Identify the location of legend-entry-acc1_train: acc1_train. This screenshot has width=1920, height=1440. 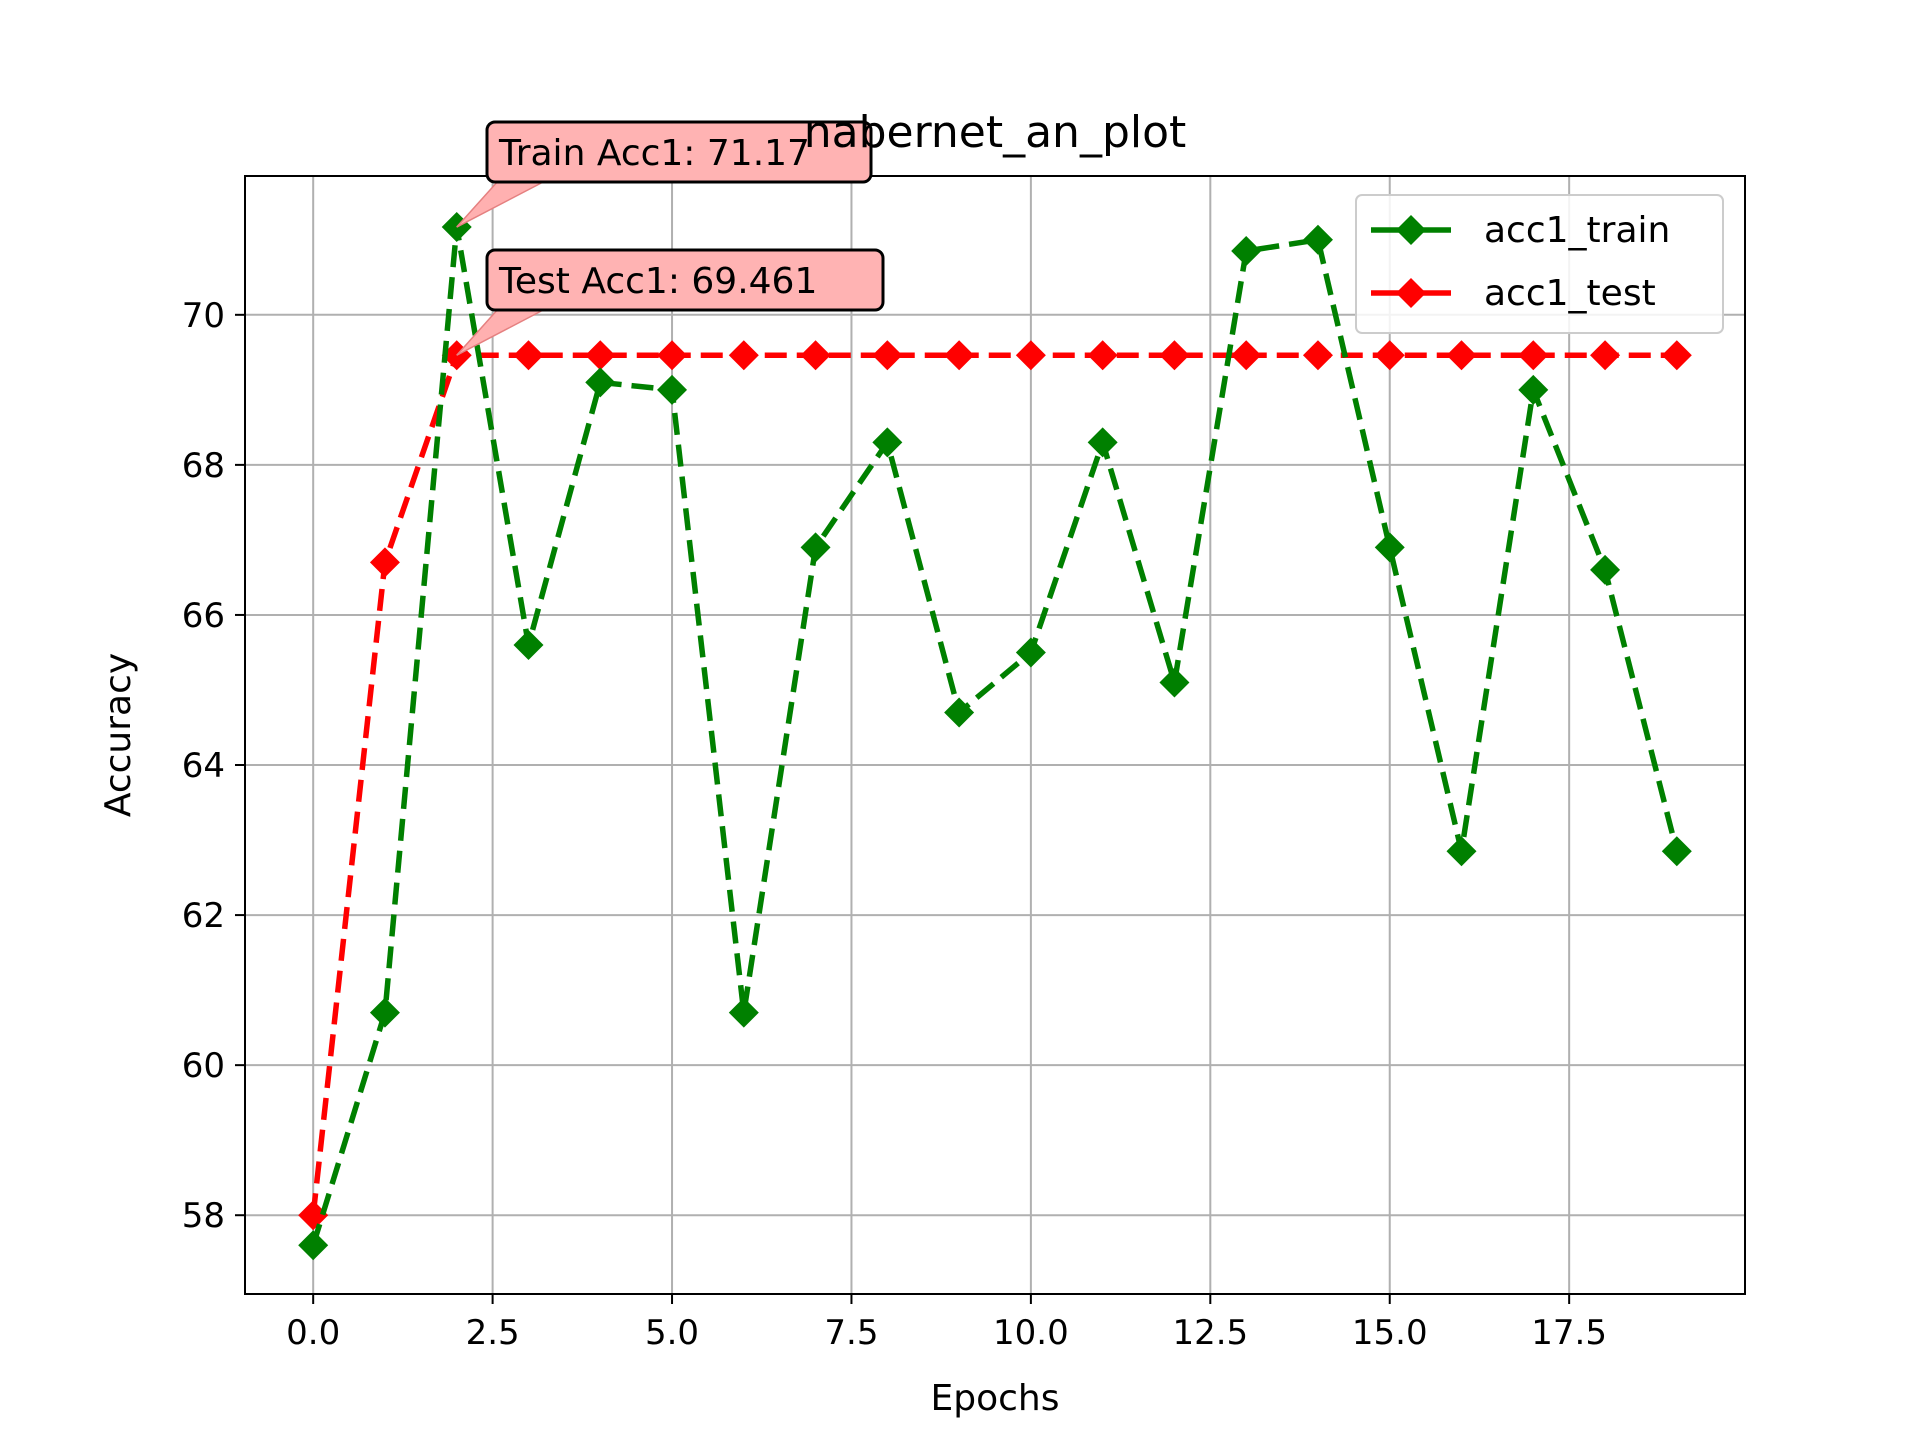
(1520, 230).